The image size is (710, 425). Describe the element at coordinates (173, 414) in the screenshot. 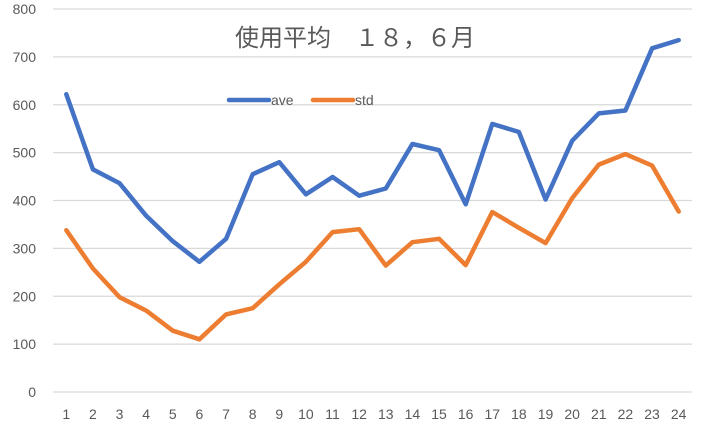

I see `x-tick-label: 5` at that location.